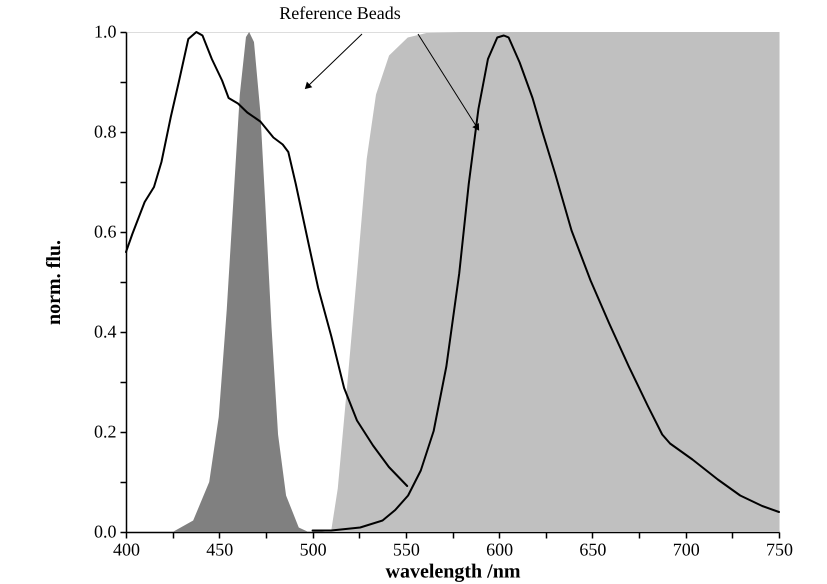 This screenshot has height=584, width=827. I want to click on x-tick-label: 750, so click(779, 550).